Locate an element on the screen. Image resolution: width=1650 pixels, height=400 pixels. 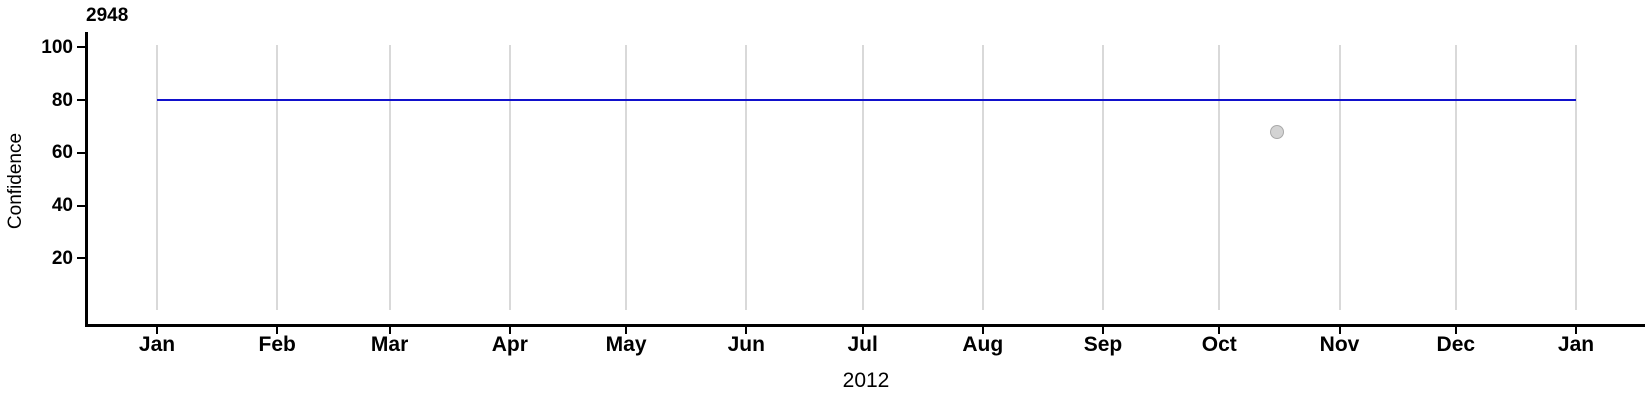
x-tick-label: Mar is located at coordinates (389, 344).